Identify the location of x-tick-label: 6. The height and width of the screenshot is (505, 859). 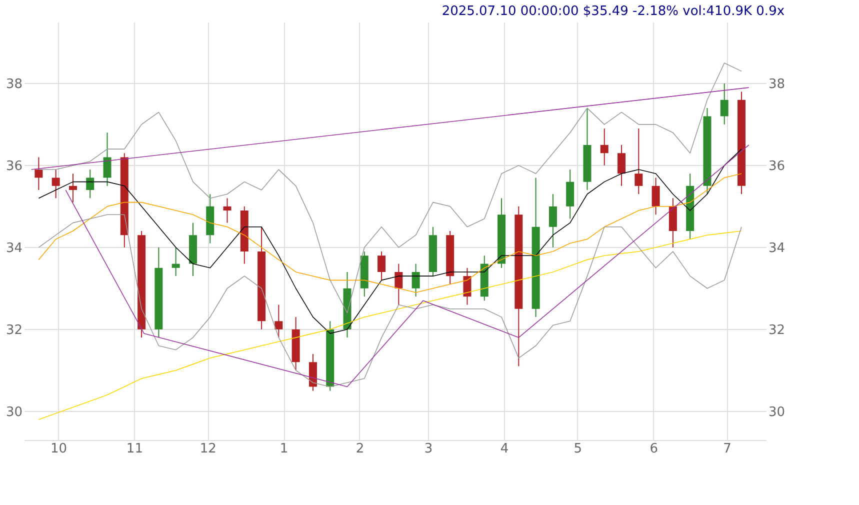
(654, 449).